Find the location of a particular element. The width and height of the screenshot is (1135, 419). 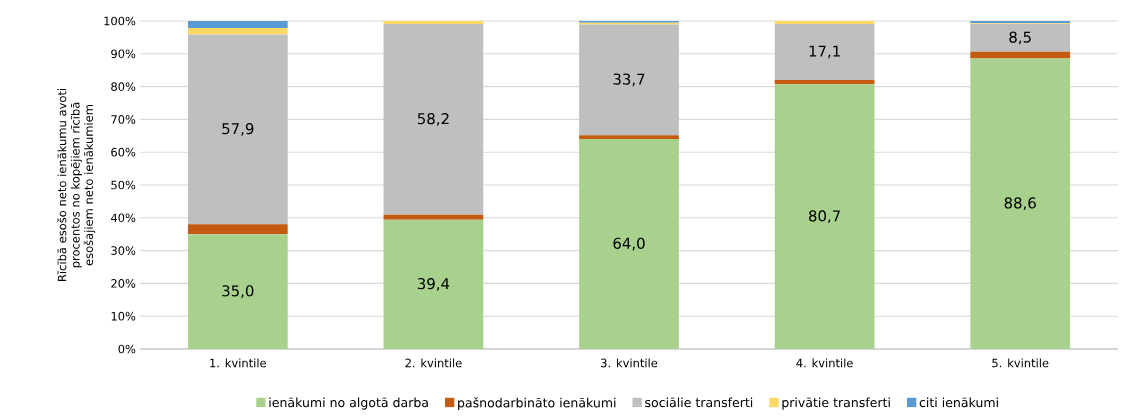

data-label: 64,0 is located at coordinates (629, 244).